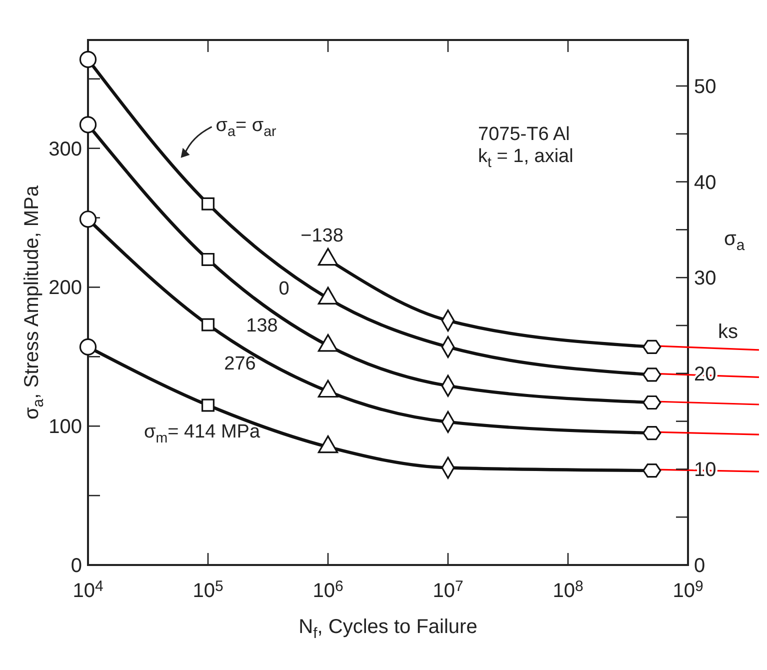 The height and width of the screenshot is (670, 767). I want to click on y2-tick-label: 30, so click(705, 279).